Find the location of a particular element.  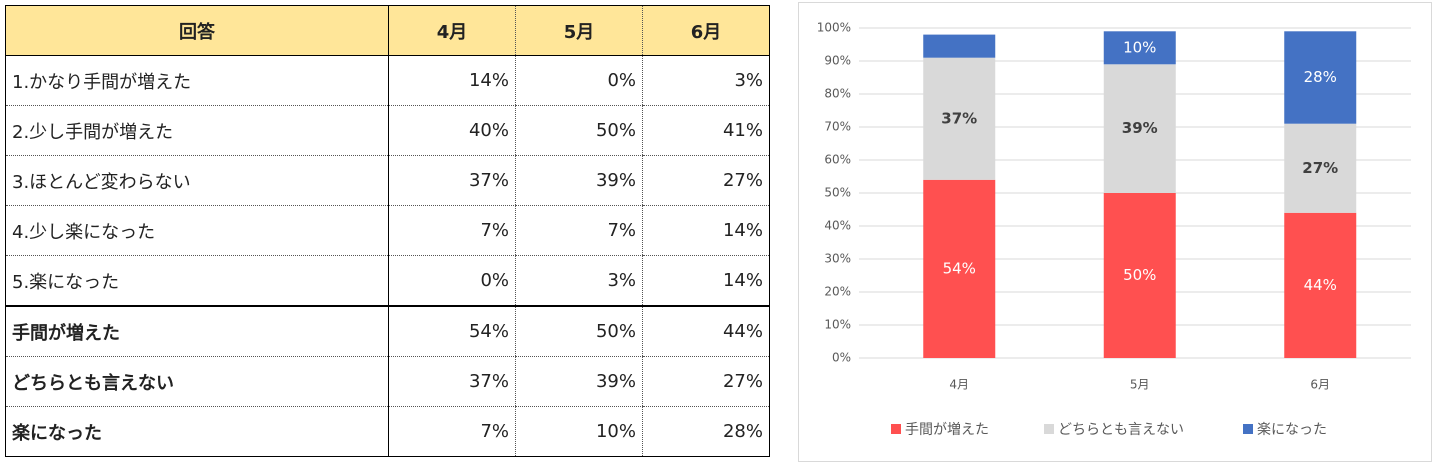

table-row: 3.ほとんど変わらない 37% 39% 27% is located at coordinates (387, 180).